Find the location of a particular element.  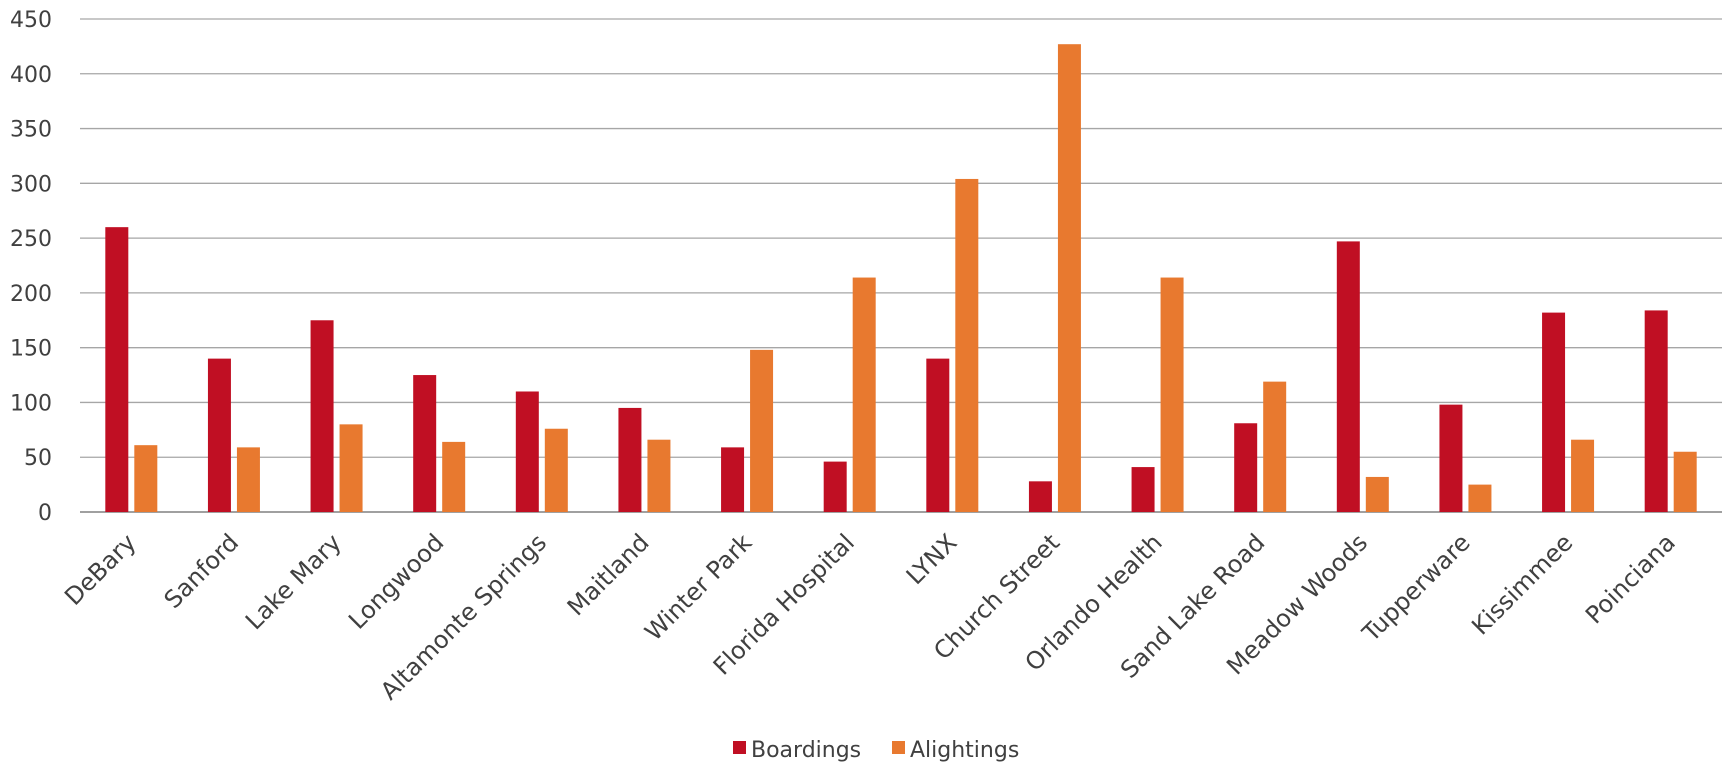

x-tick-label: Sanford is located at coordinates (202, 571).